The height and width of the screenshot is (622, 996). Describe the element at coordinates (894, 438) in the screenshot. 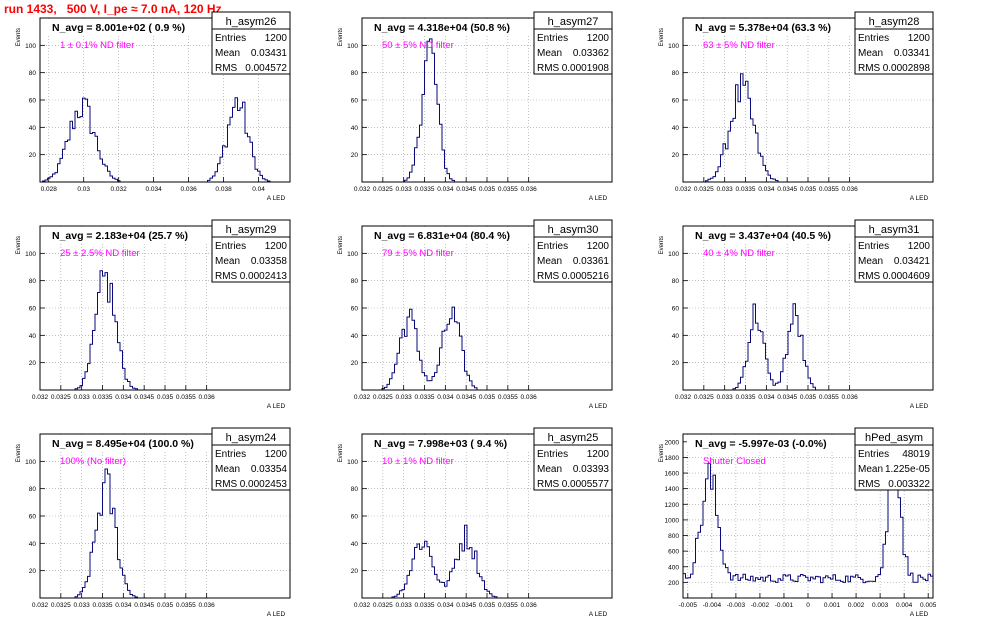

I see `histogram-name: hPed_asym` at that location.